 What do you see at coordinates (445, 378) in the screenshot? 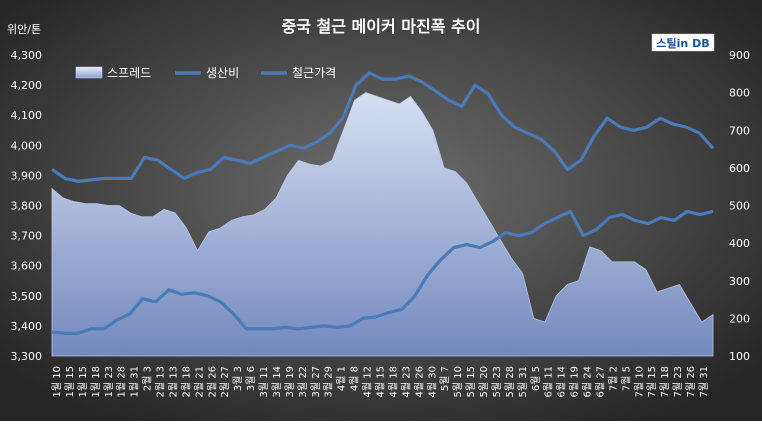
I see `x-tick-label: 5월 7` at bounding box center [445, 378].